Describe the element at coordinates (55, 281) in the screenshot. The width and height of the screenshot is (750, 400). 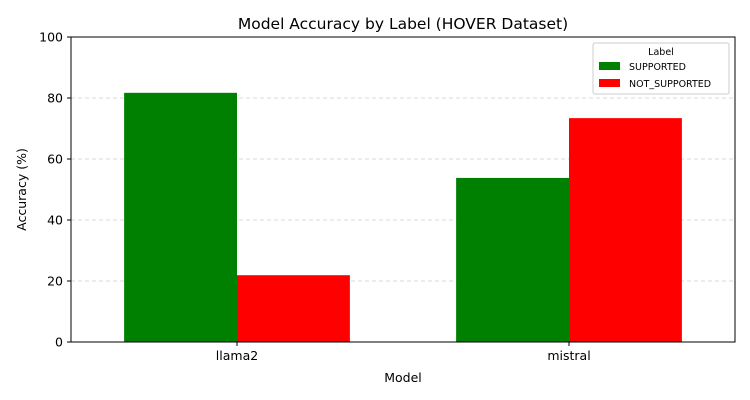
I see `y-tick-label: 20` at that location.